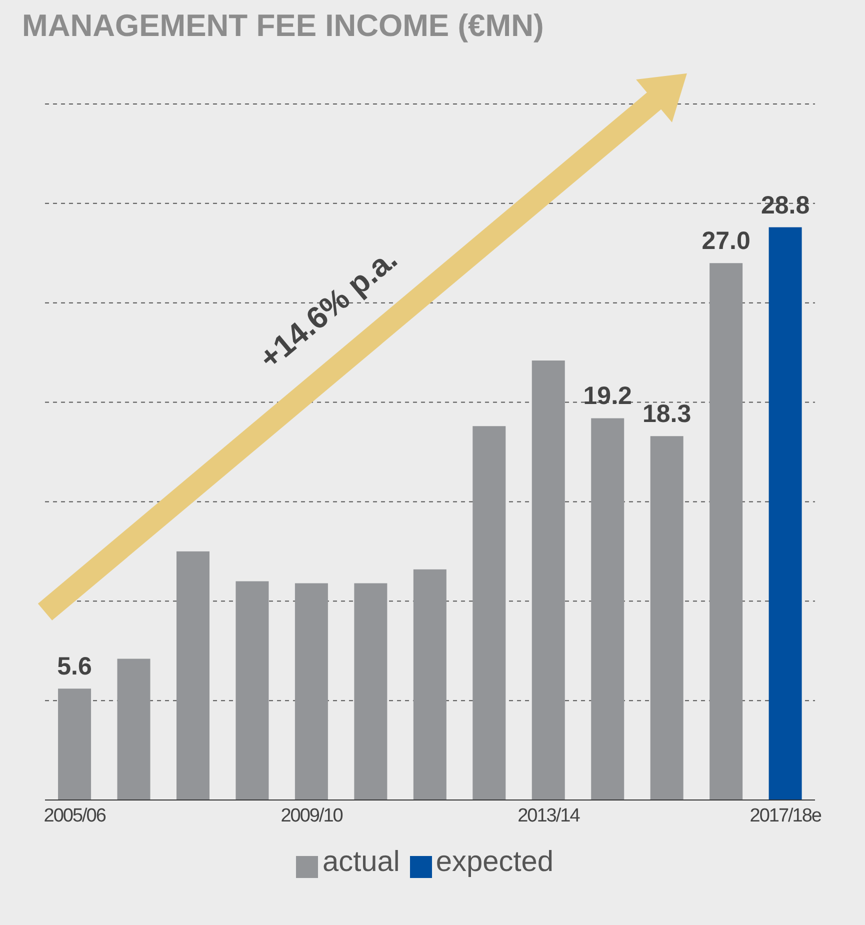 The image size is (865, 925). I want to click on data-label: 28.8, so click(785, 205).